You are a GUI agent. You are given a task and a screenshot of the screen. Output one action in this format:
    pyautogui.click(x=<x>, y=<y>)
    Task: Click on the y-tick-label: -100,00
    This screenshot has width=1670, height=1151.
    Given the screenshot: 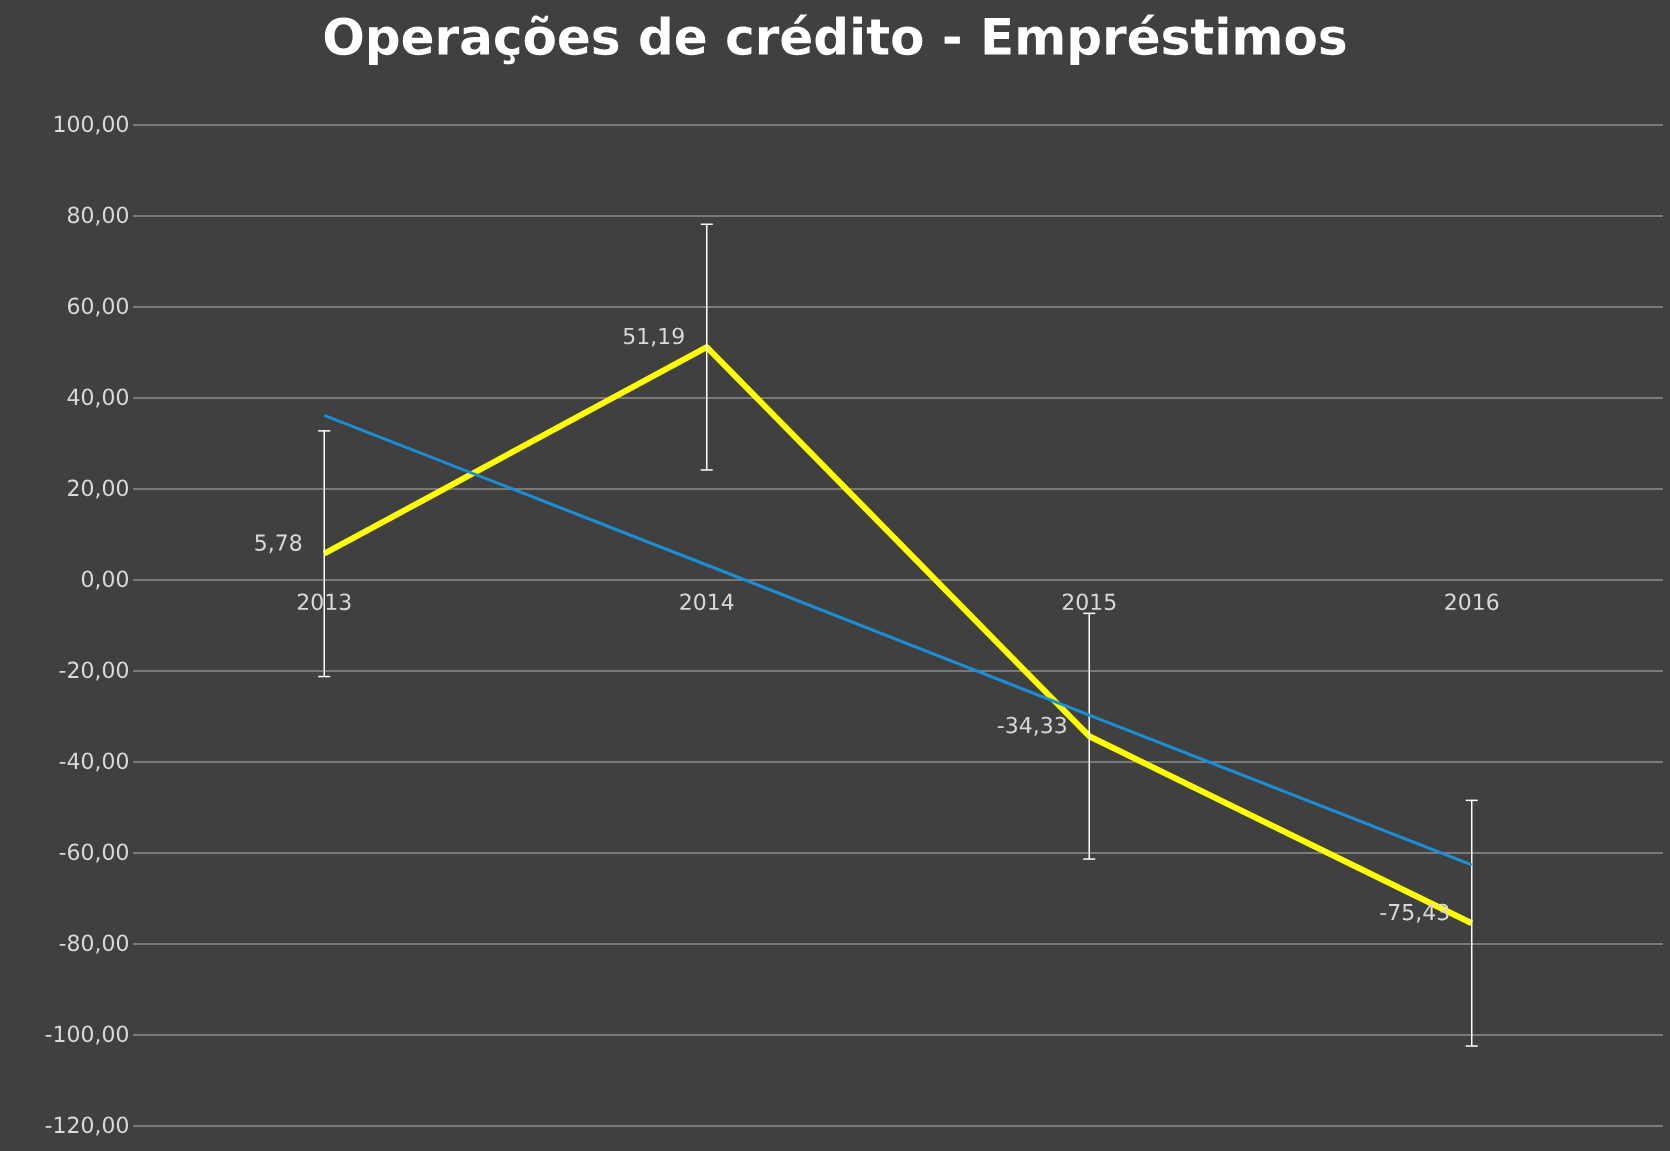 What is the action you would take?
    pyautogui.click(x=86, y=1035)
    